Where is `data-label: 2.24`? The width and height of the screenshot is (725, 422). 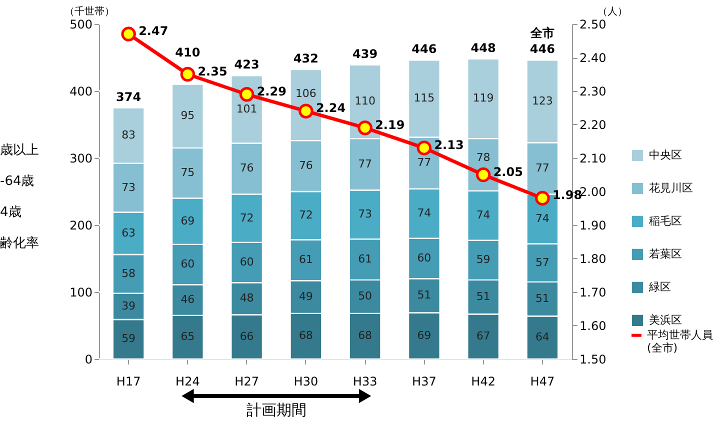 data-label: 2.24 is located at coordinates (331, 108).